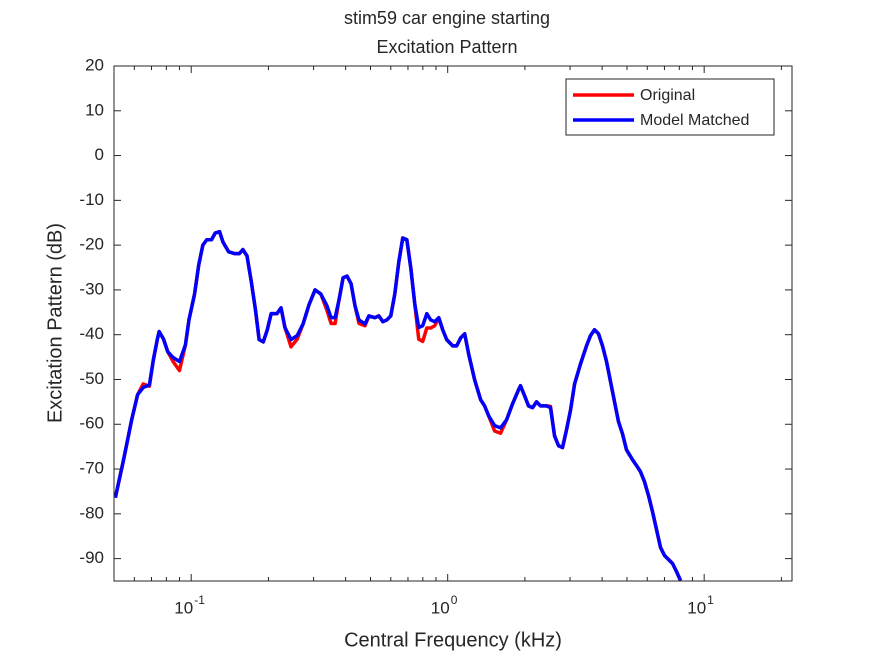  Describe the element at coordinates (91, 199) in the screenshot. I see `y-tick-label: -10` at that location.